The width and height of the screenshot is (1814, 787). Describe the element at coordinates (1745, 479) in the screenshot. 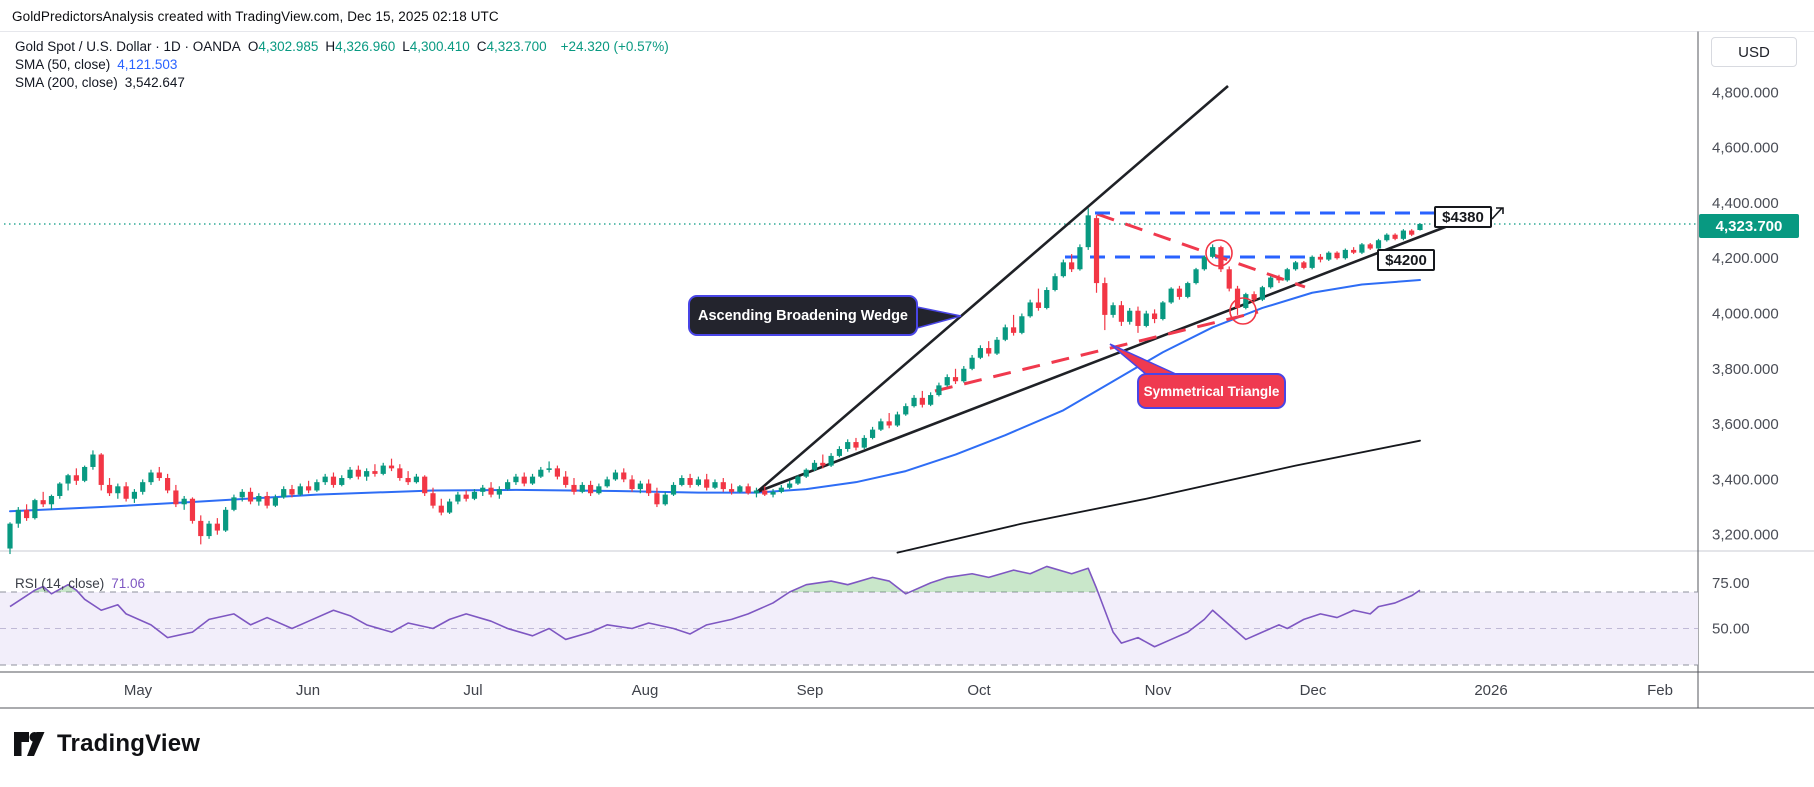

I see `price-tick-label: 3,400.000` at that location.